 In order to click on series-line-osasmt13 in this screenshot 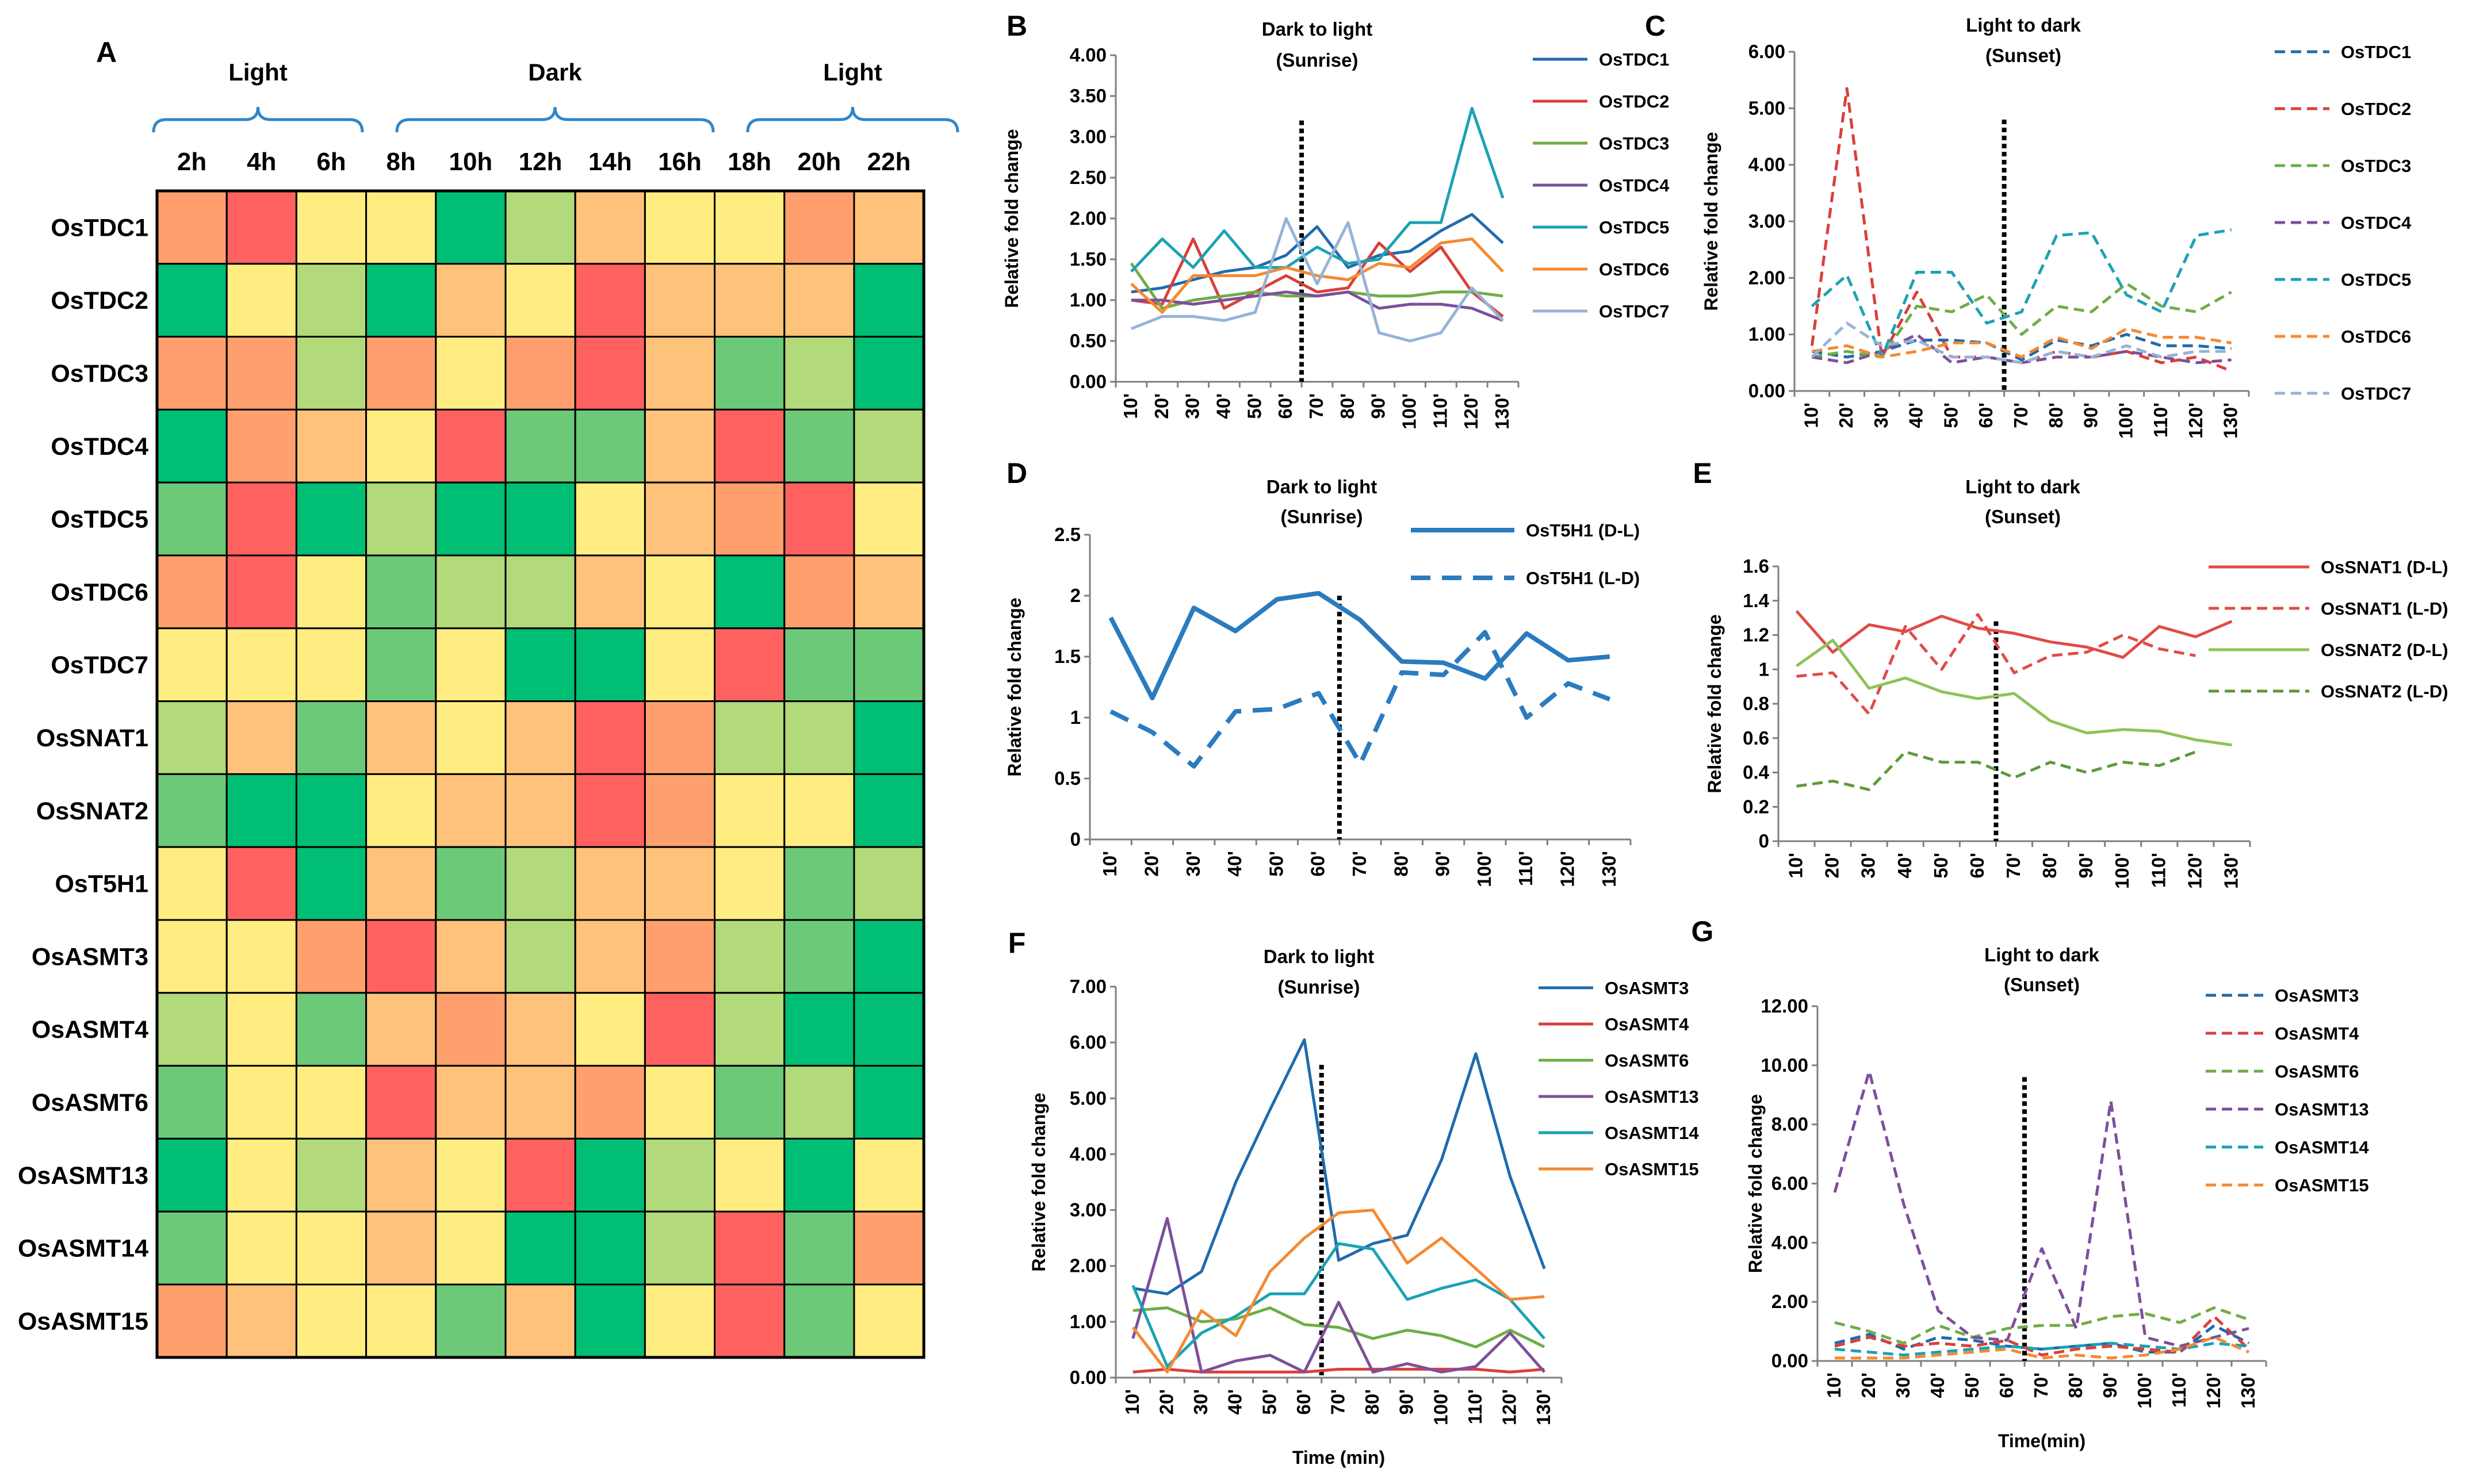, I will do `click(2041, 1208)`.